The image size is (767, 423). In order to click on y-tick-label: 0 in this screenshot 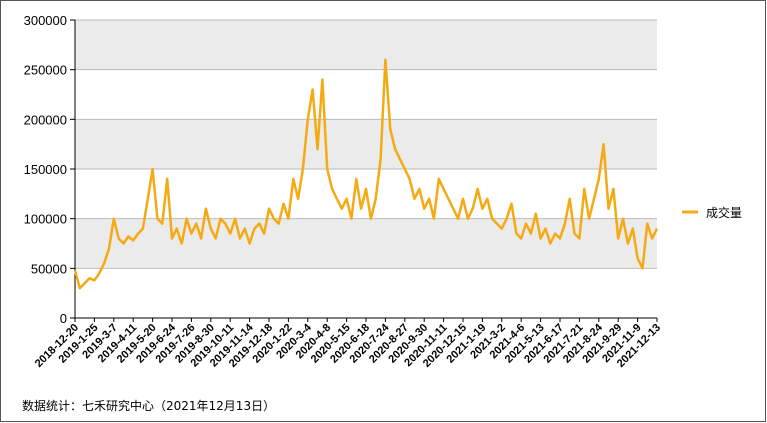, I will do `click(63, 318)`.